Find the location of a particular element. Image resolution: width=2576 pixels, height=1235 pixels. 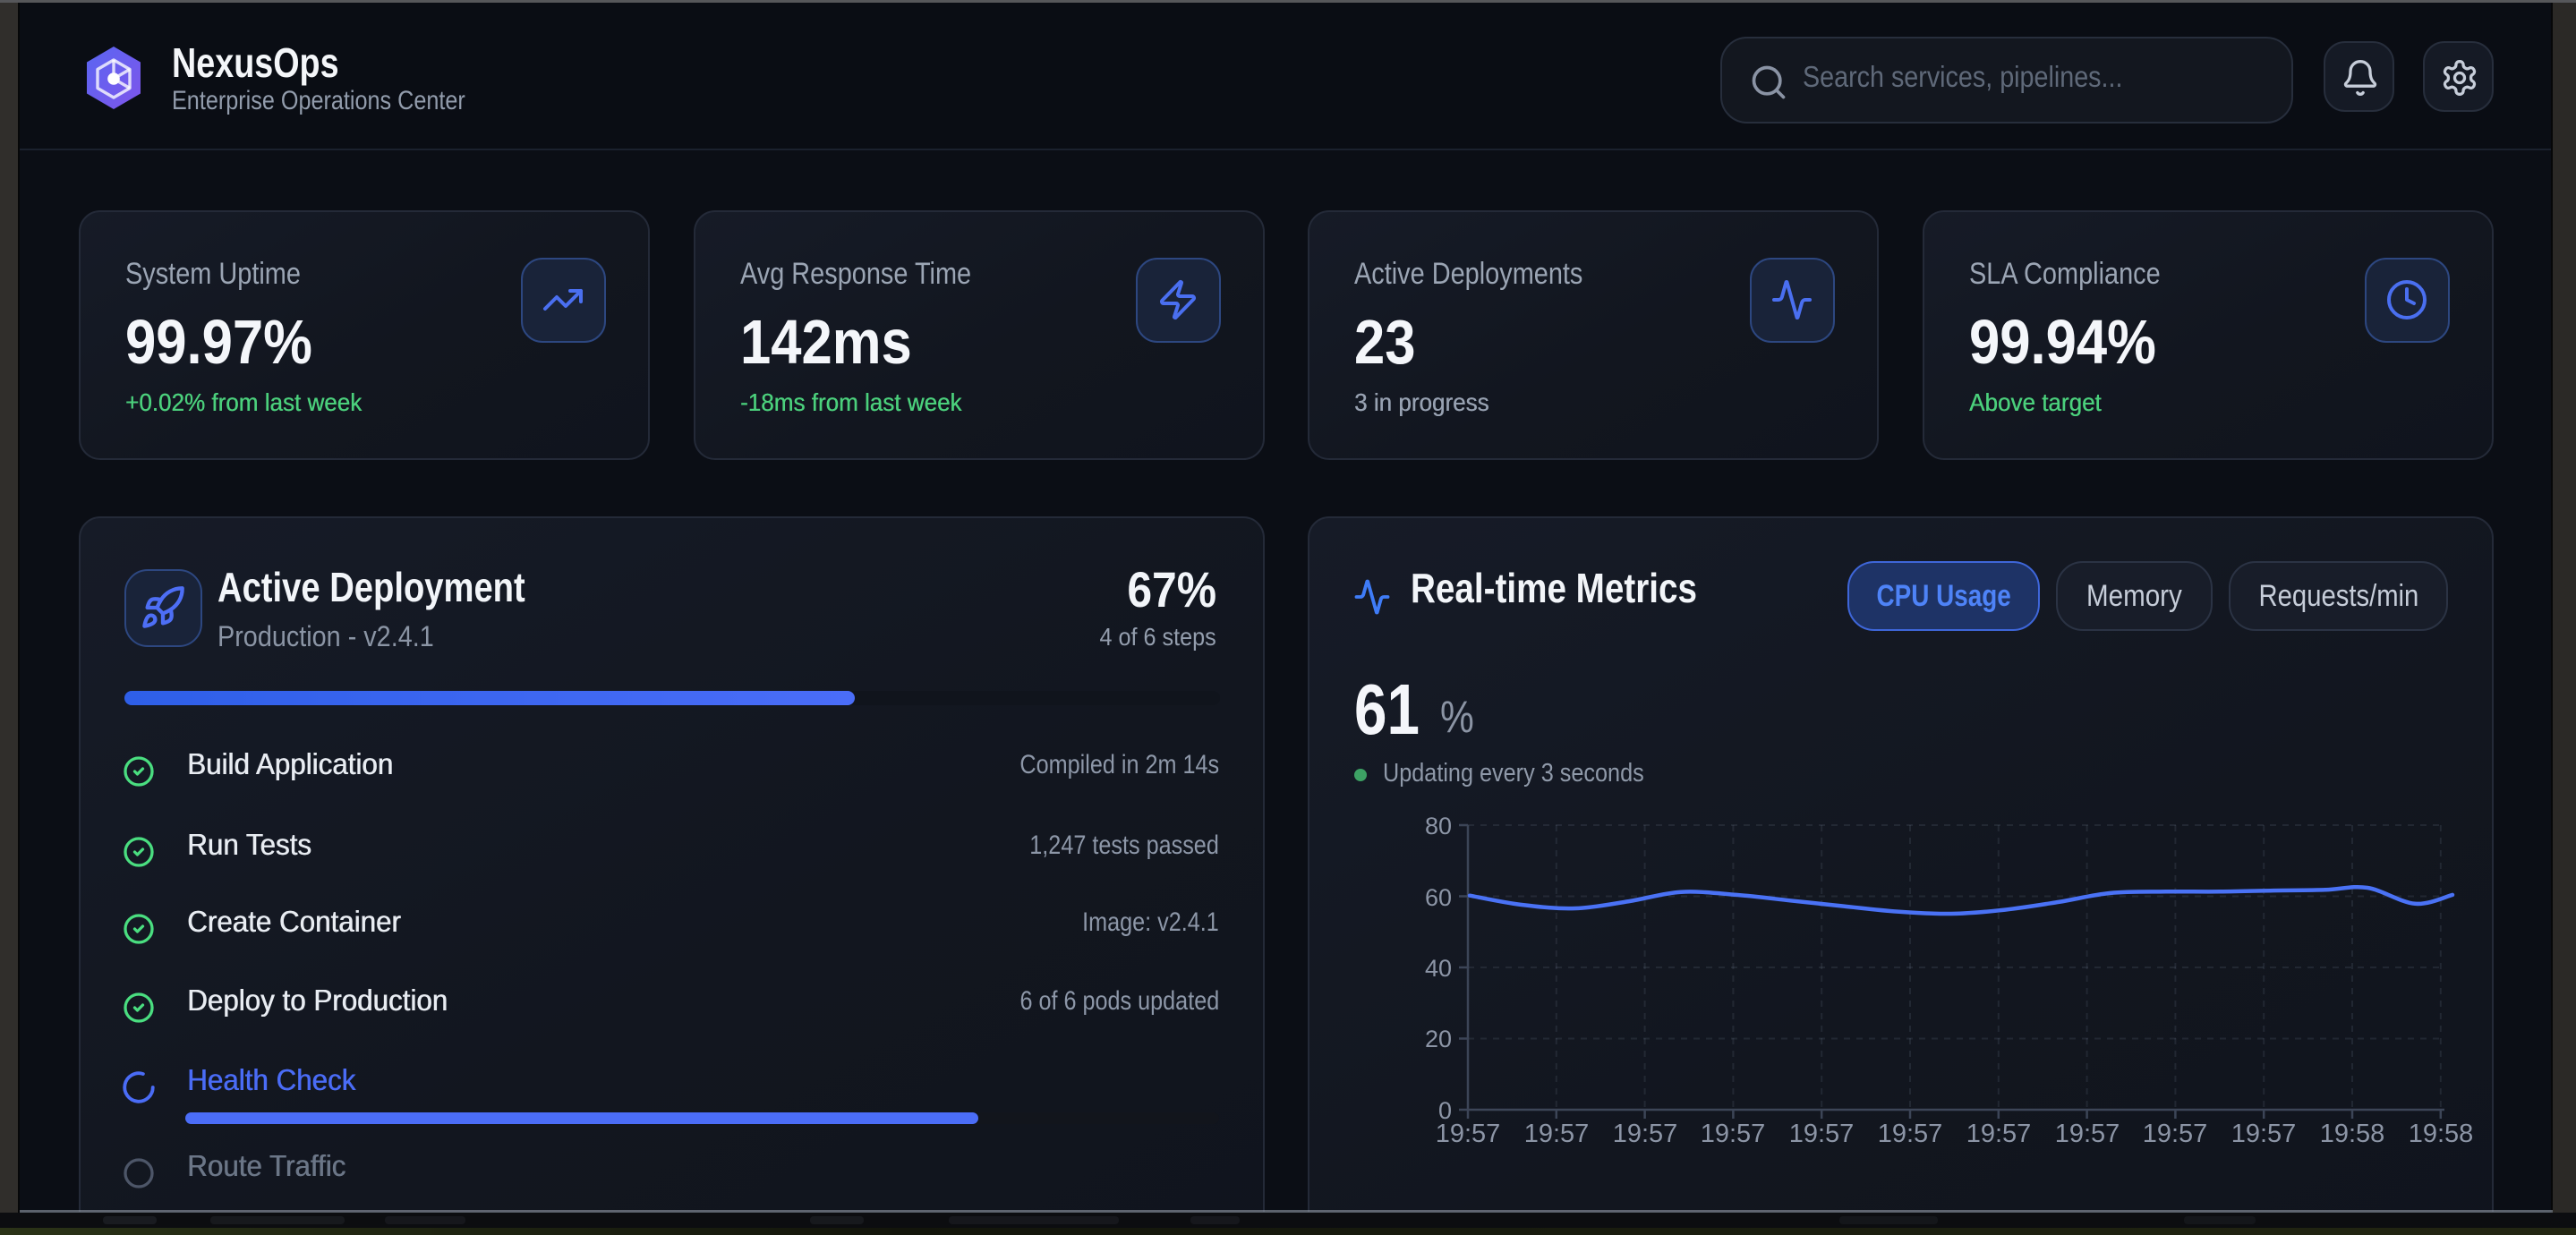

svg-text: 0 is located at coordinates (1445, 1110).